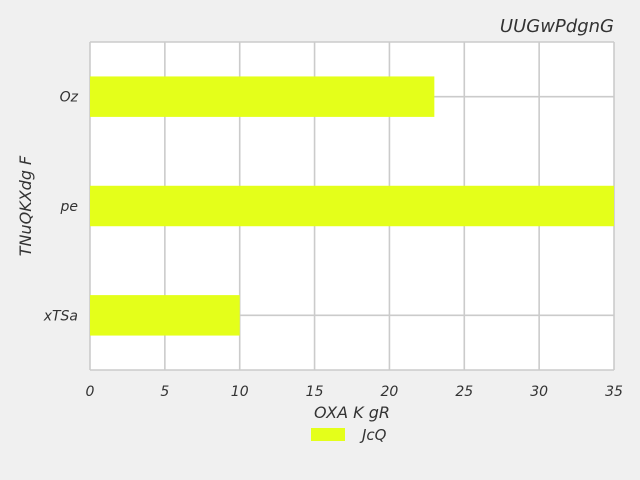  What do you see at coordinates (60, 316) in the screenshot?
I see `y-tick-label: xTSa` at bounding box center [60, 316].